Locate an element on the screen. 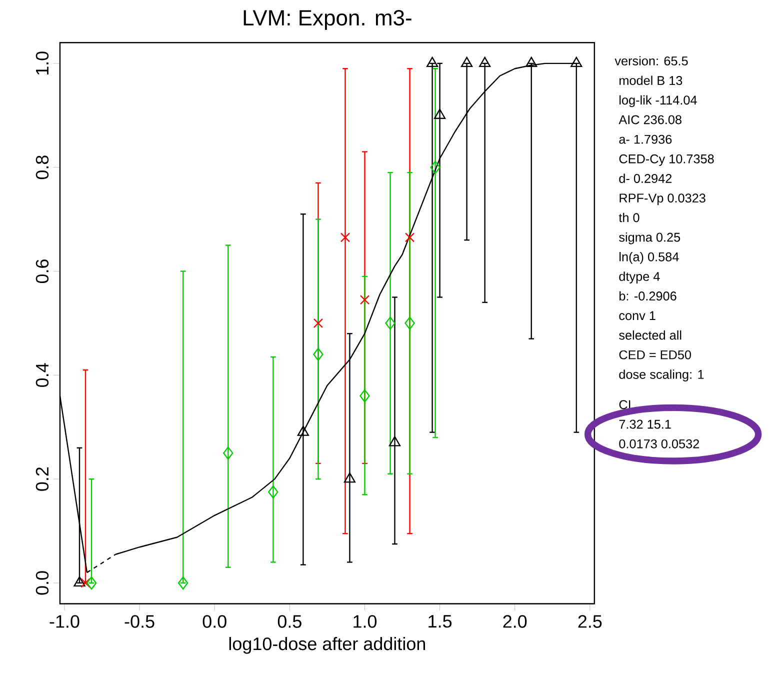 The height and width of the screenshot is (684, 769). x-tick-label: -1.0 is located at coordinates (65, 621).